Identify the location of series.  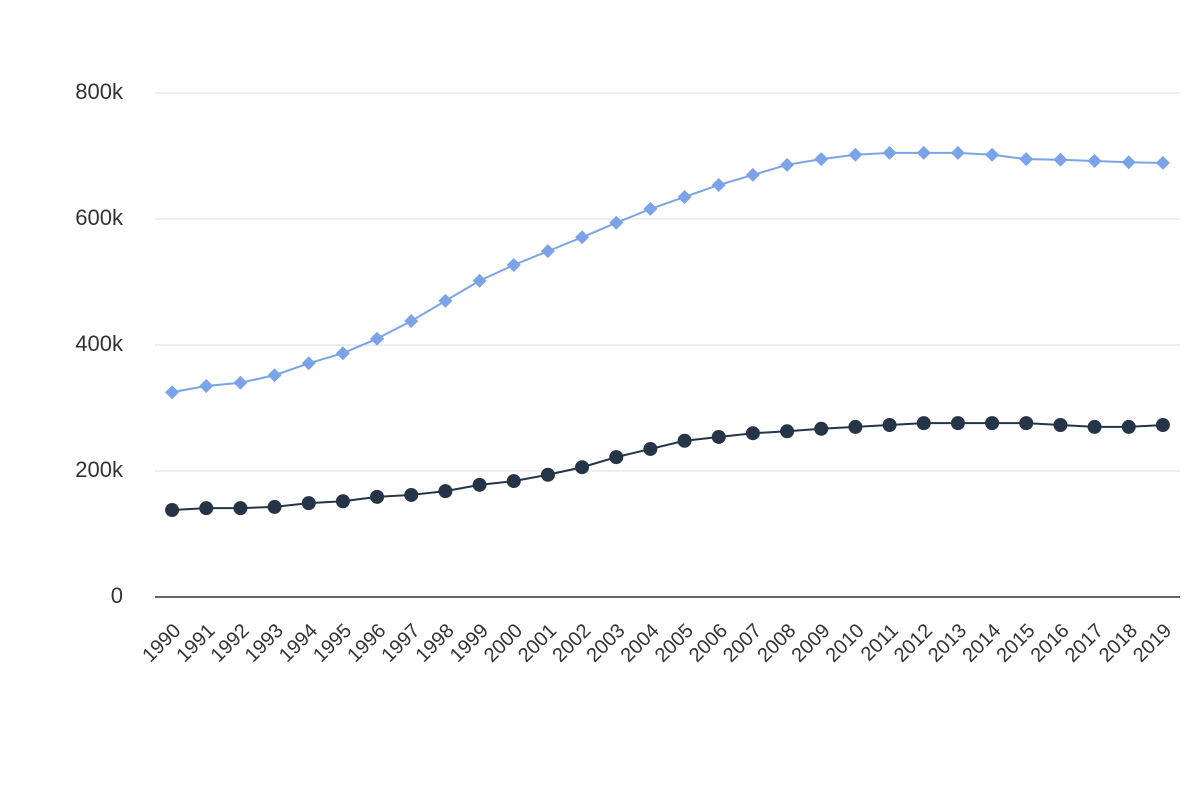
(667, 467).